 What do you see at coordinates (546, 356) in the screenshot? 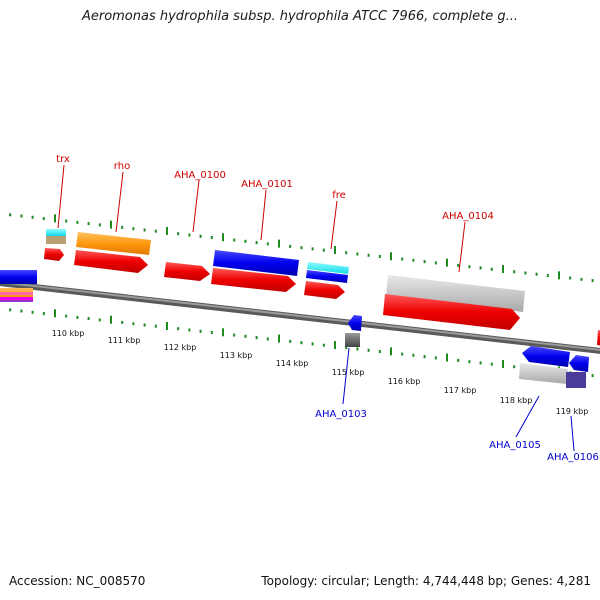
I see `gene-aha0105-blue` at bounding box center [546, 356].